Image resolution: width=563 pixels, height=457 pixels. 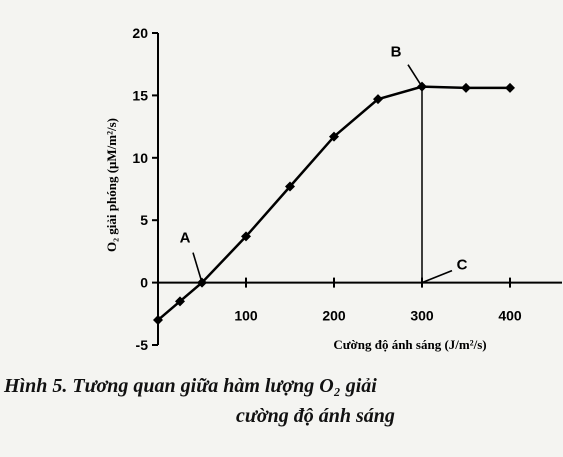 I want to click on annotation-arrow-b, so click(x=415, y=76).